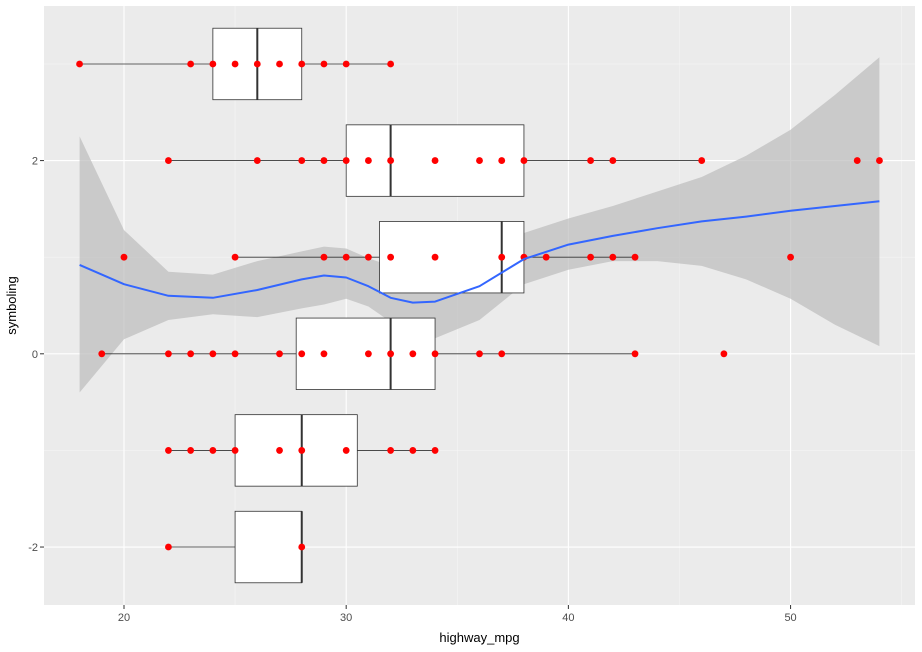 The image size is (922, 652). Describe the element at coordinates (346, 618) in the screenshot. I see `x-tick-label: 30` at that location.